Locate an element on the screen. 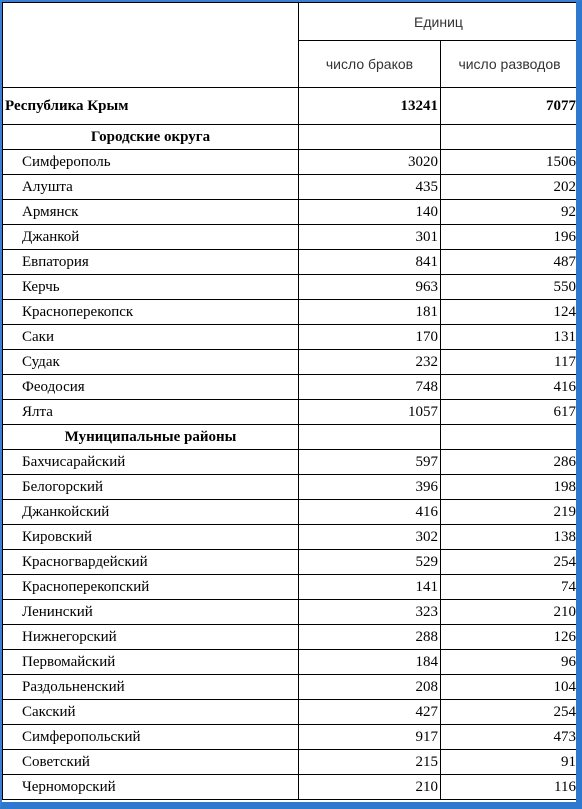 Image resolution: width=582 pixels, height=809 pixels. table-row: Нижнегорский 288 126 is located at coordinates (289, 637).